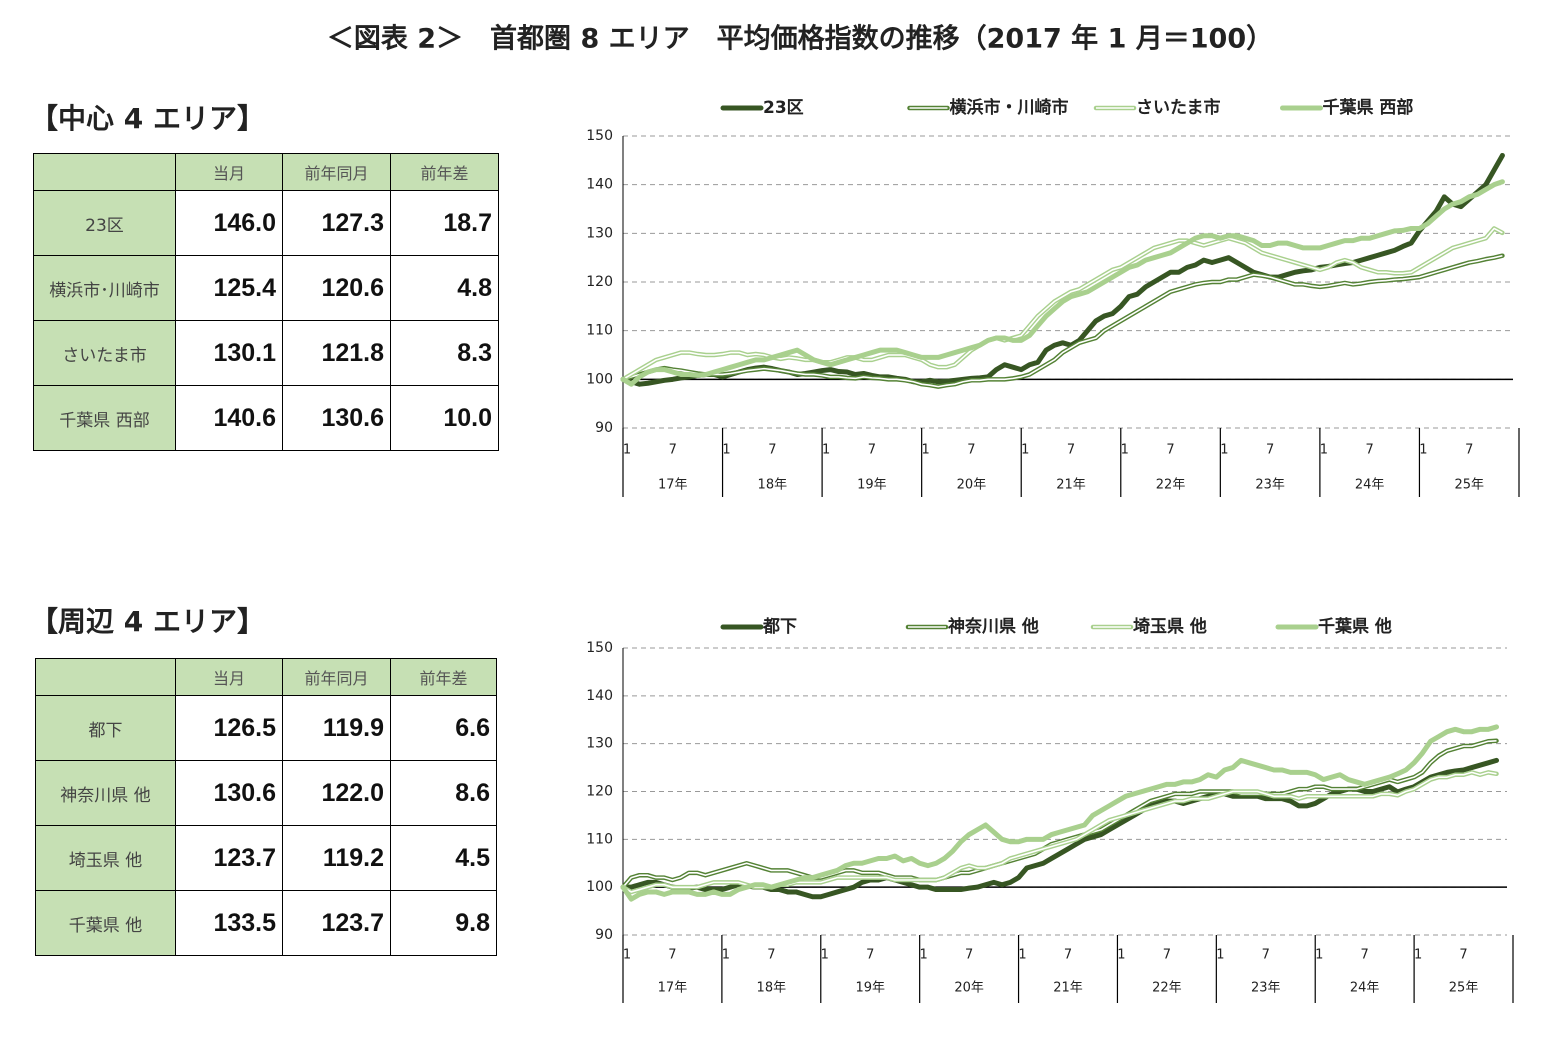 This screenshot has height=1043, width=1562. Describe the element at coordinates (105, 793) in the screenshot. I see `row-label: 神奈川県 他` at that location.